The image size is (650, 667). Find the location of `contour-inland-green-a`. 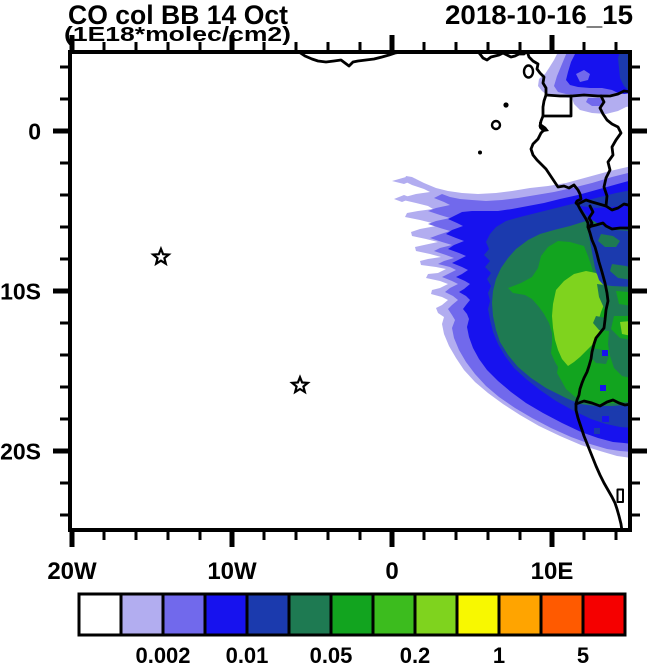

contour-inland-green-a is located at coordinates (622, 298).